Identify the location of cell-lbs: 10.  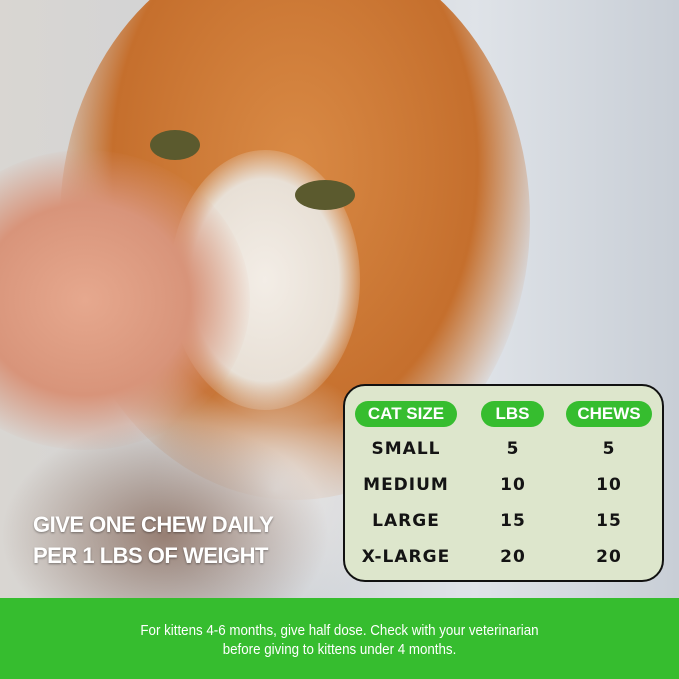
(513, 485).